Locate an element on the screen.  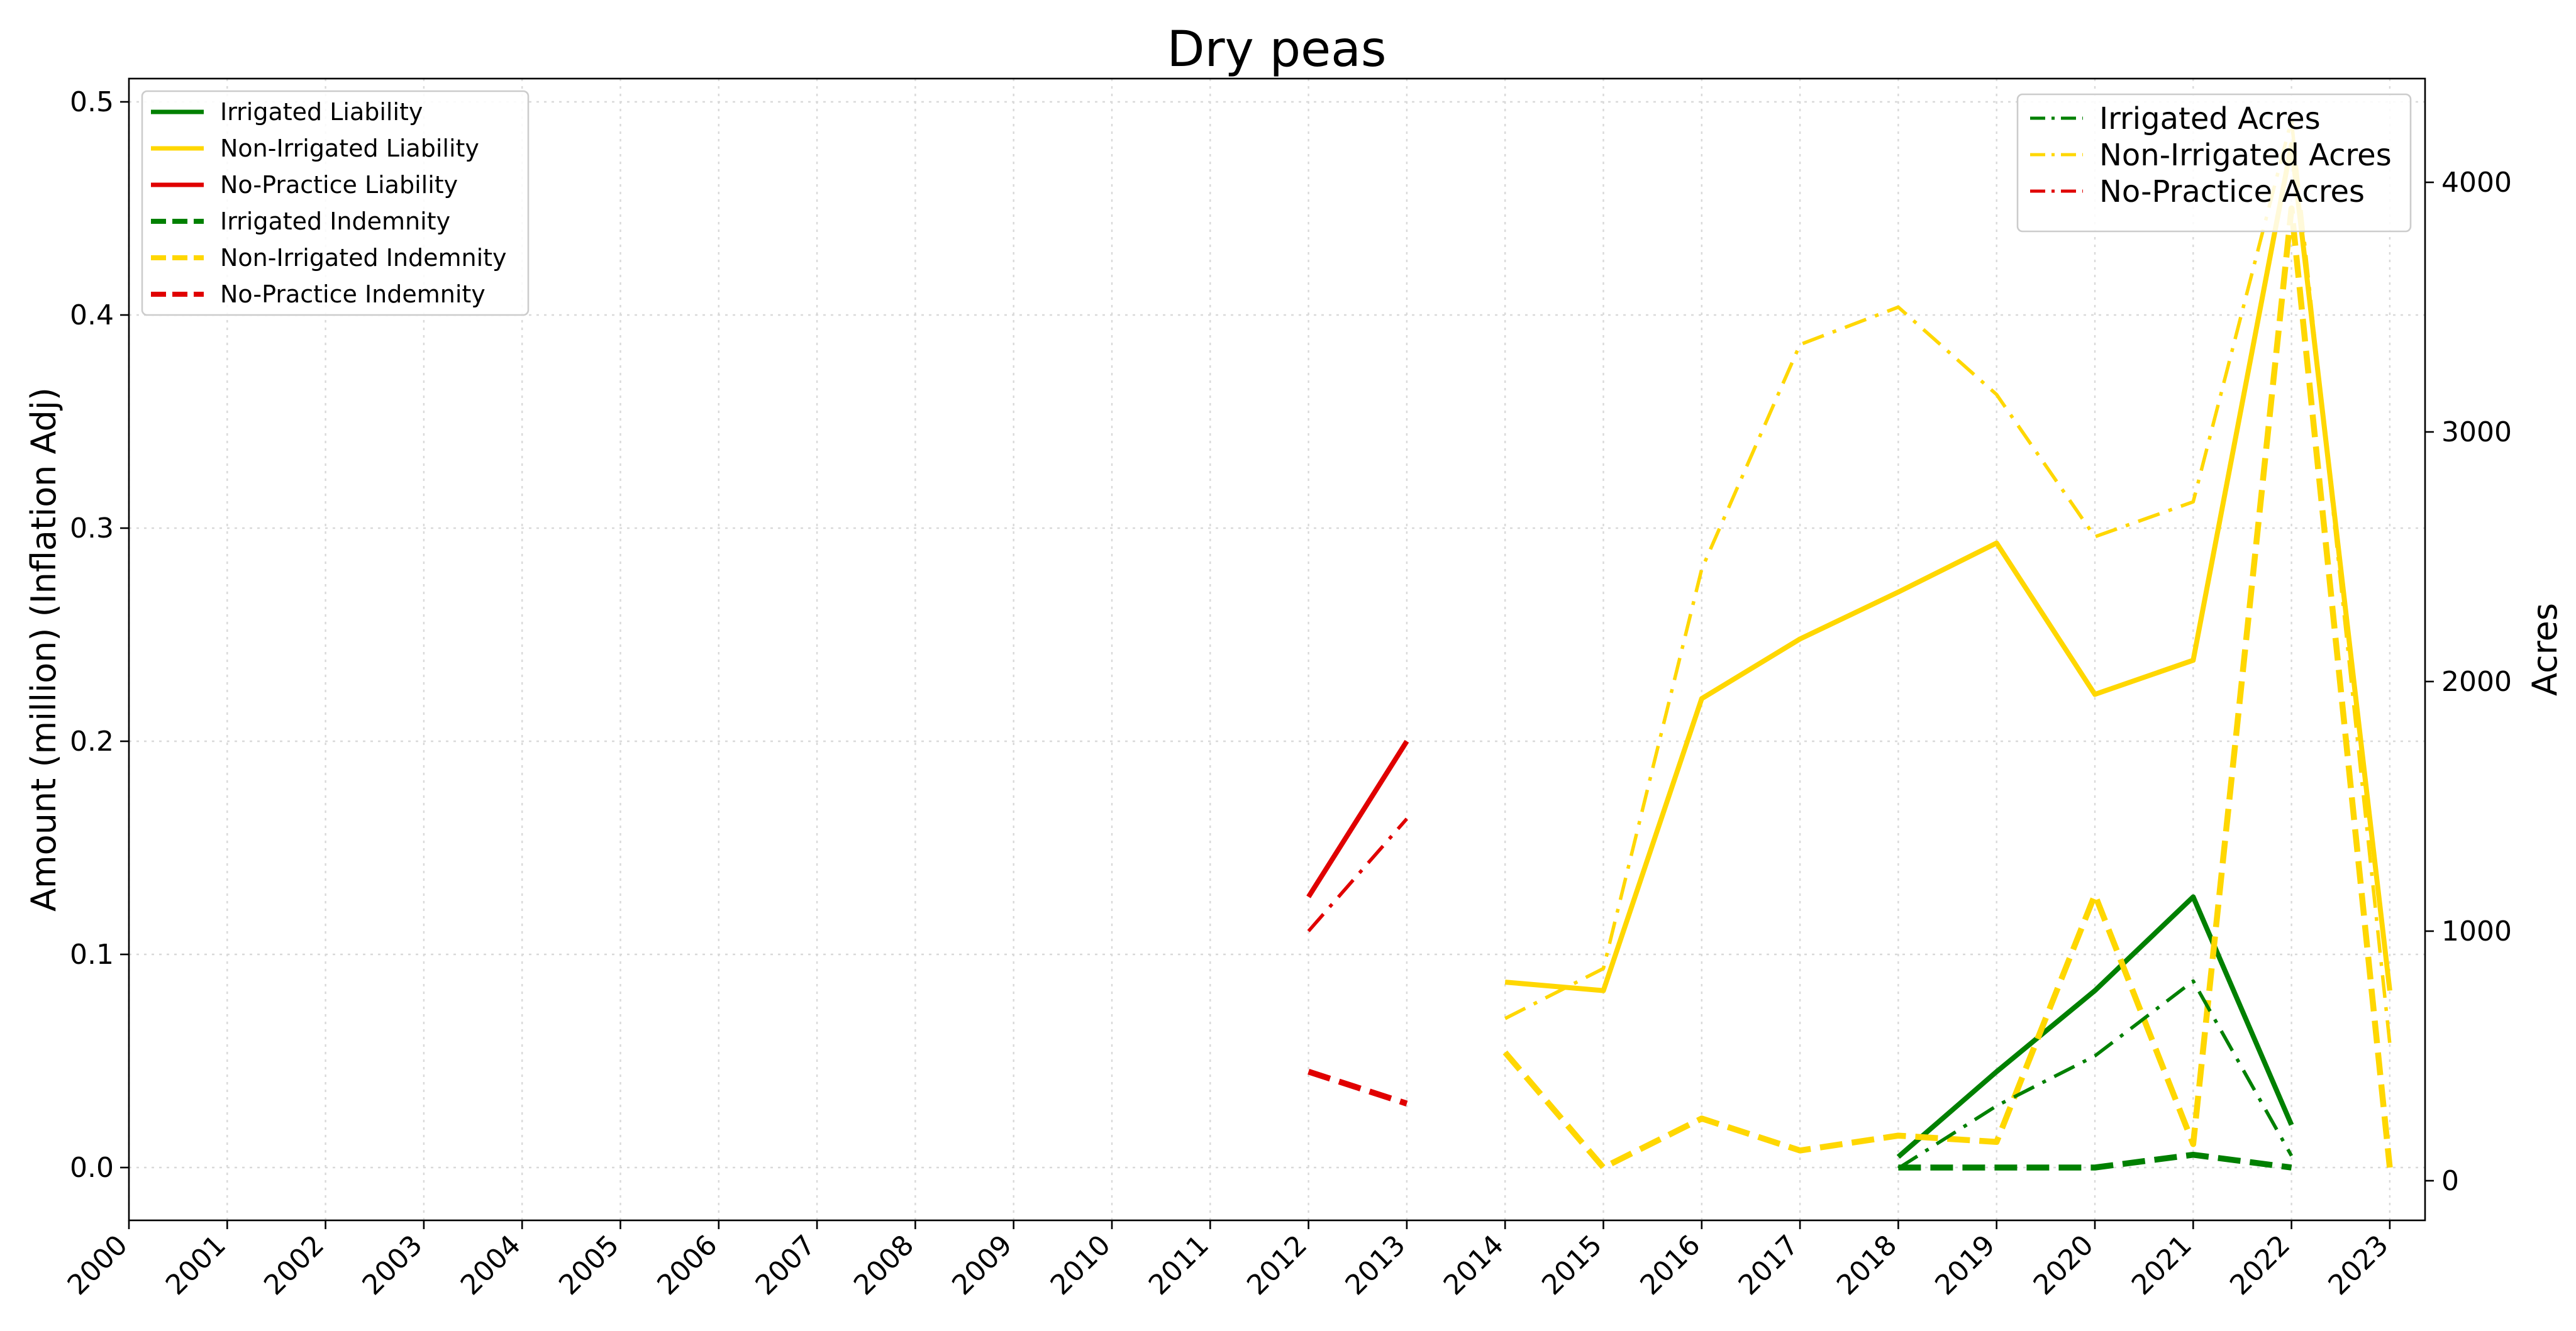
x-tick-label-2010: 2010 is located at coordinates (1081, 1265).